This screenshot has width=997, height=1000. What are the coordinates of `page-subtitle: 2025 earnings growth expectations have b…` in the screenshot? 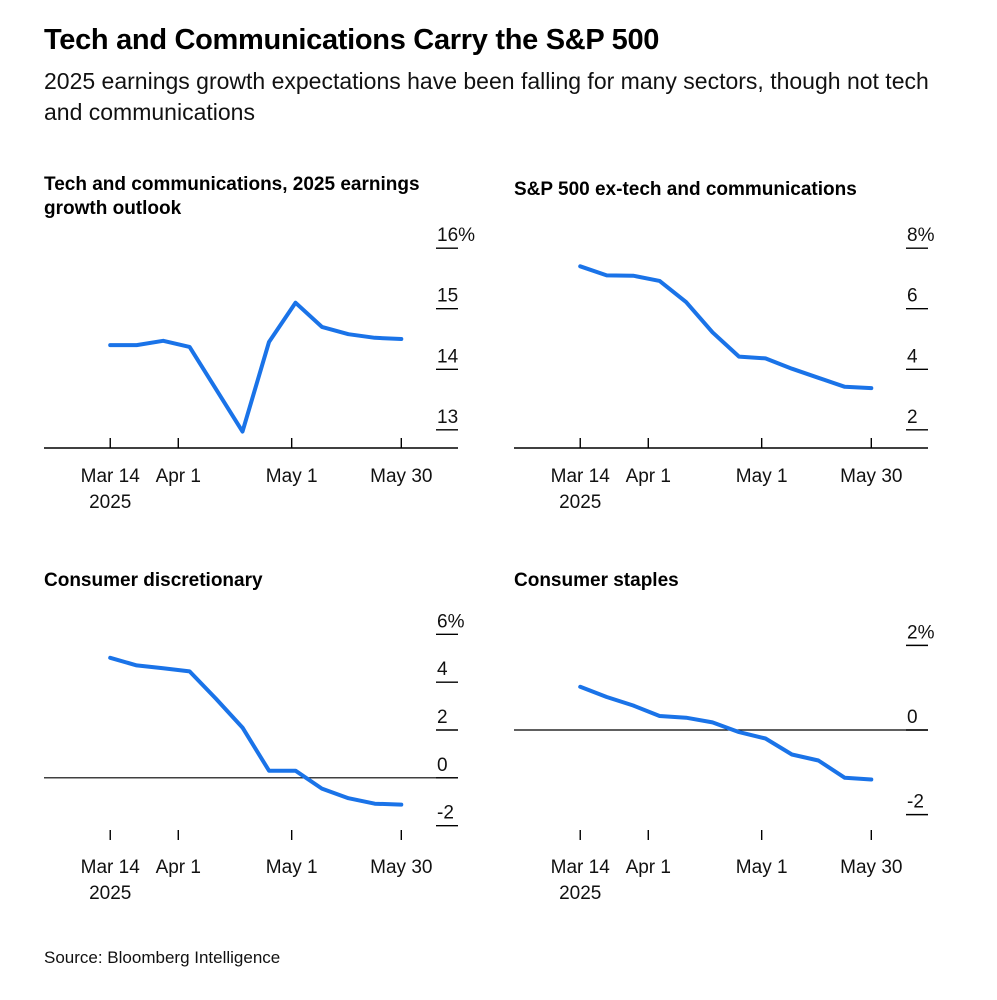 It's located at (486, 96).